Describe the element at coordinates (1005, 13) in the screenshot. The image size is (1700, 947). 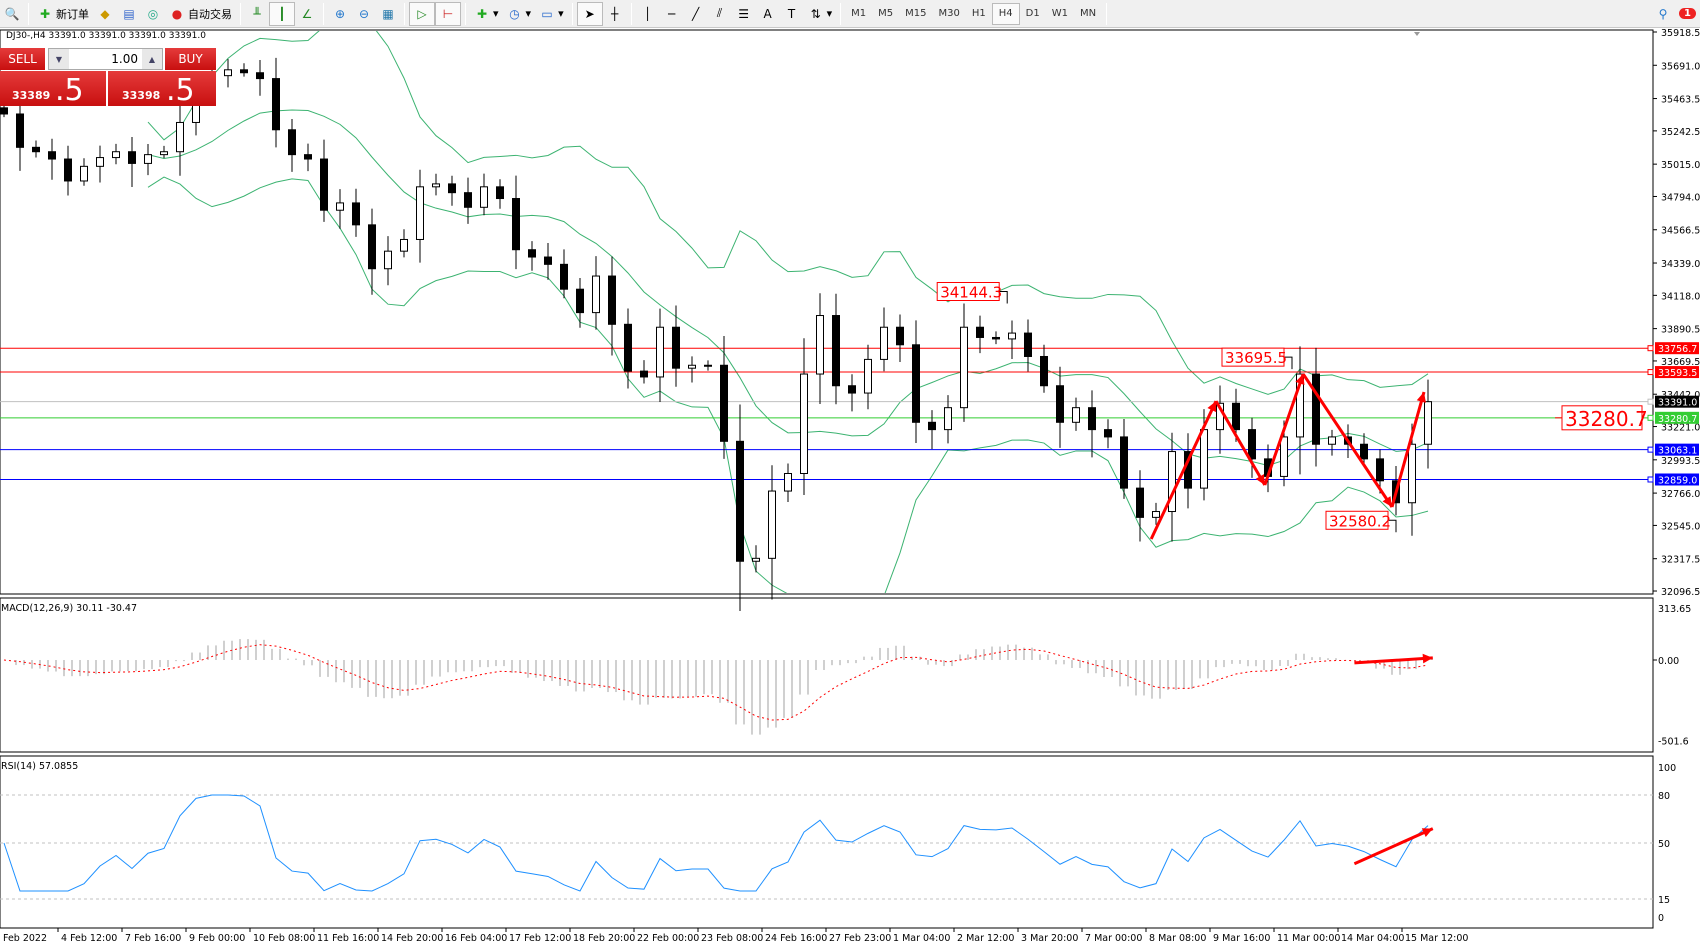
I see `timeframe-h4: H4` at that location.